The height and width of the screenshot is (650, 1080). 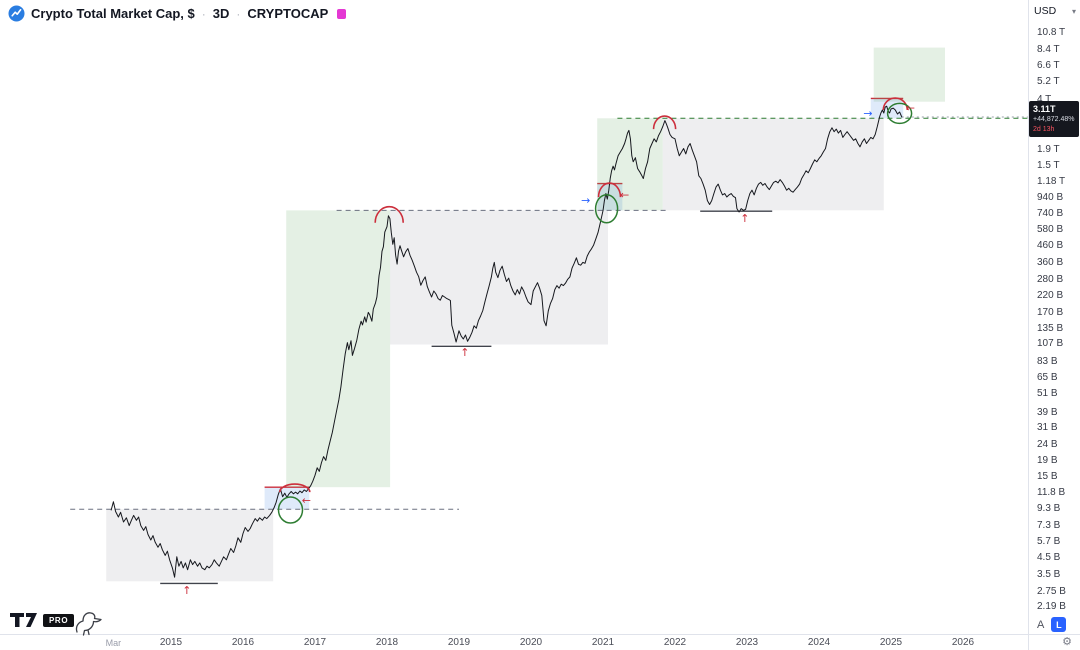 What do you see at coordinates (113, 13) in the screenshot?
I see `symbol-title: Crypto Total Market Cap, $` at bounding box center [113, 13].